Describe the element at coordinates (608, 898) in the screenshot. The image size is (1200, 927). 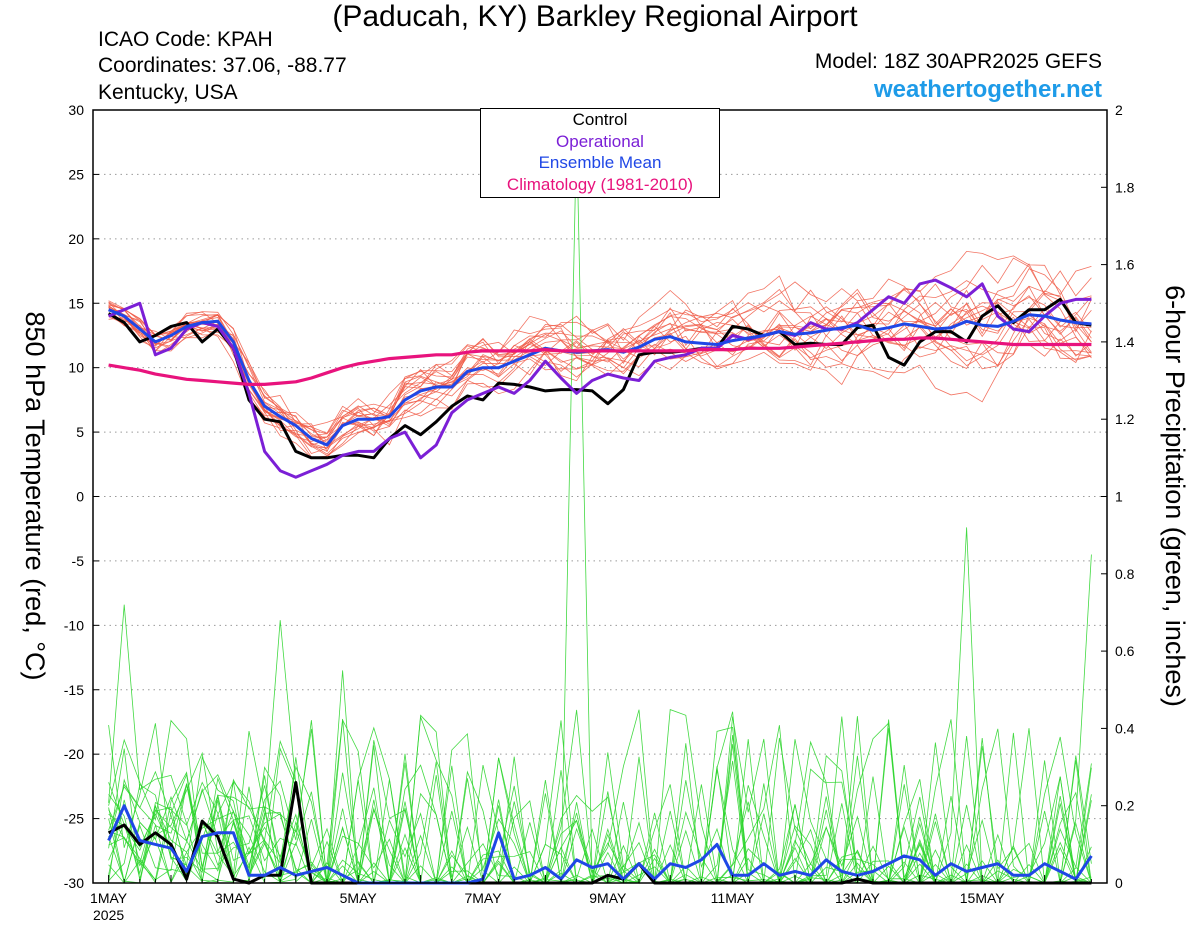
I see `x-tick-label: 9MAY` at that location.